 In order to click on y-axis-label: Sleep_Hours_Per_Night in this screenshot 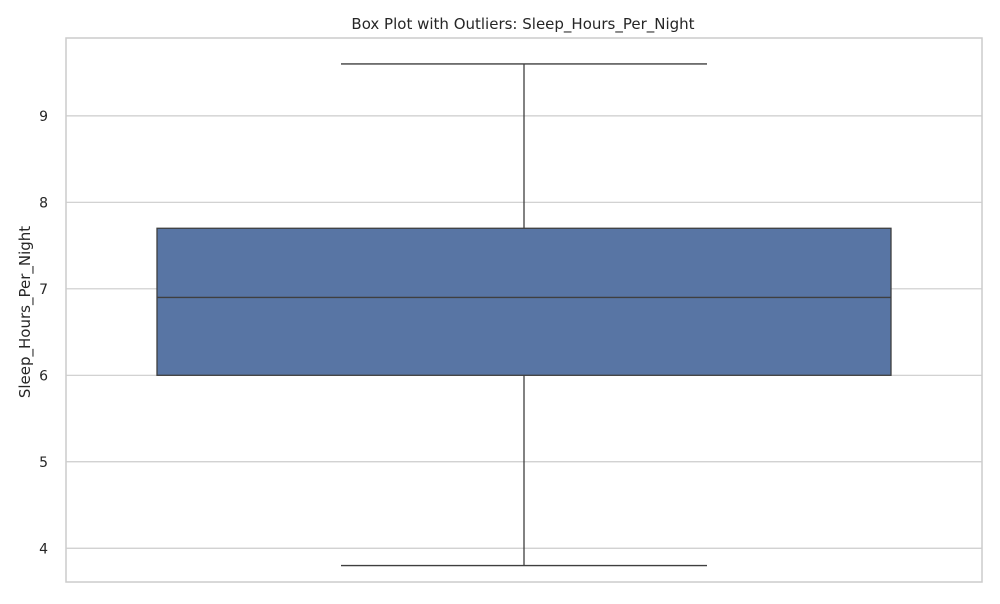, I will do `click(25, 312)`.